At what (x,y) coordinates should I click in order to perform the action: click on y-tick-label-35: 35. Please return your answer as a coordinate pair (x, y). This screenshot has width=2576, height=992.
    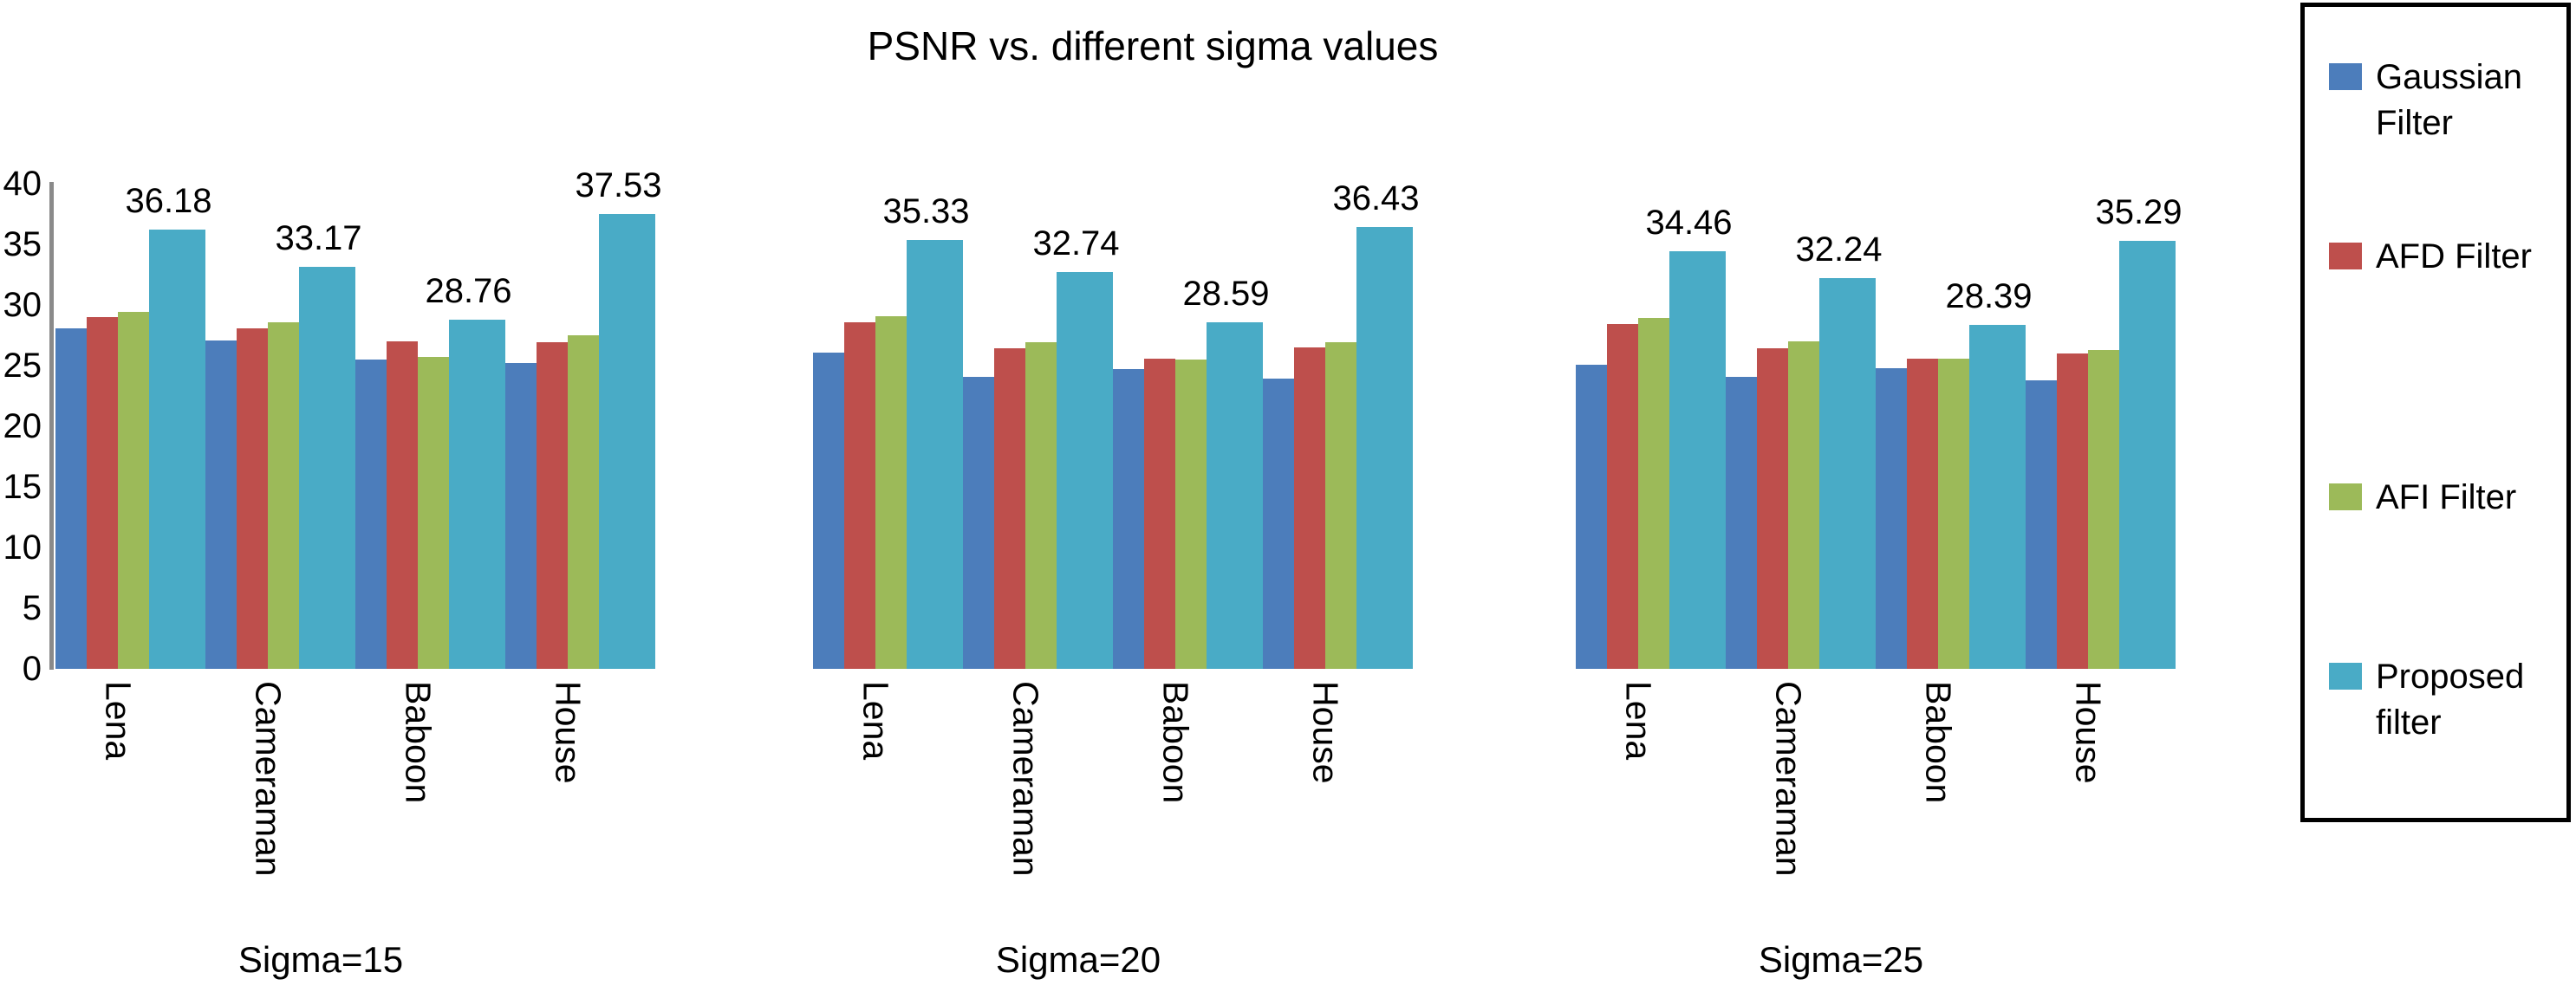
    Looking at the image, I should click on (22, 244).